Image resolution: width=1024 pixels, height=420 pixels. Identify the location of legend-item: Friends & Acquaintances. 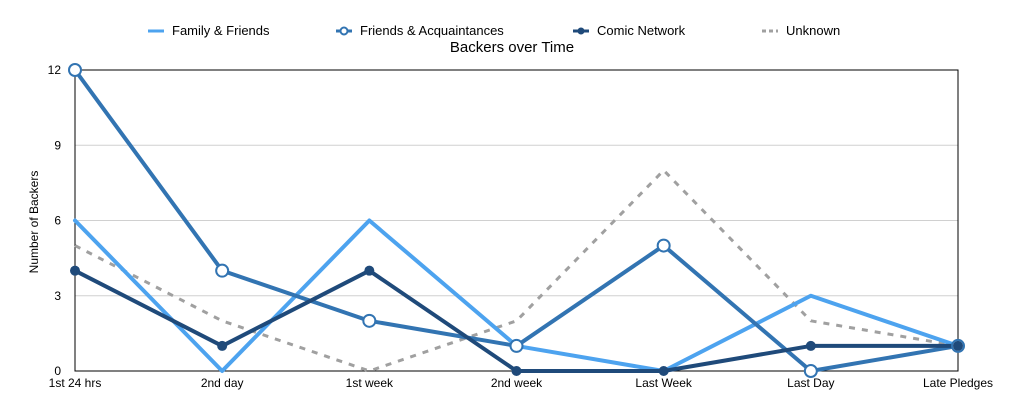
(420, 30).